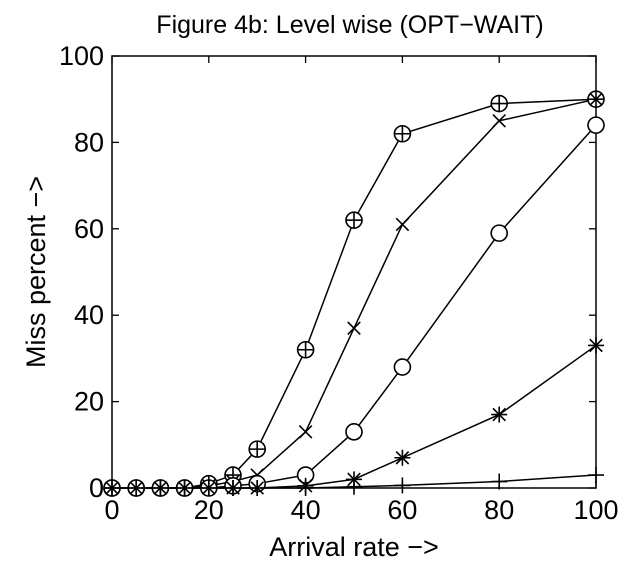  I want to click on x-tick-label: 80, so click(499, 510).